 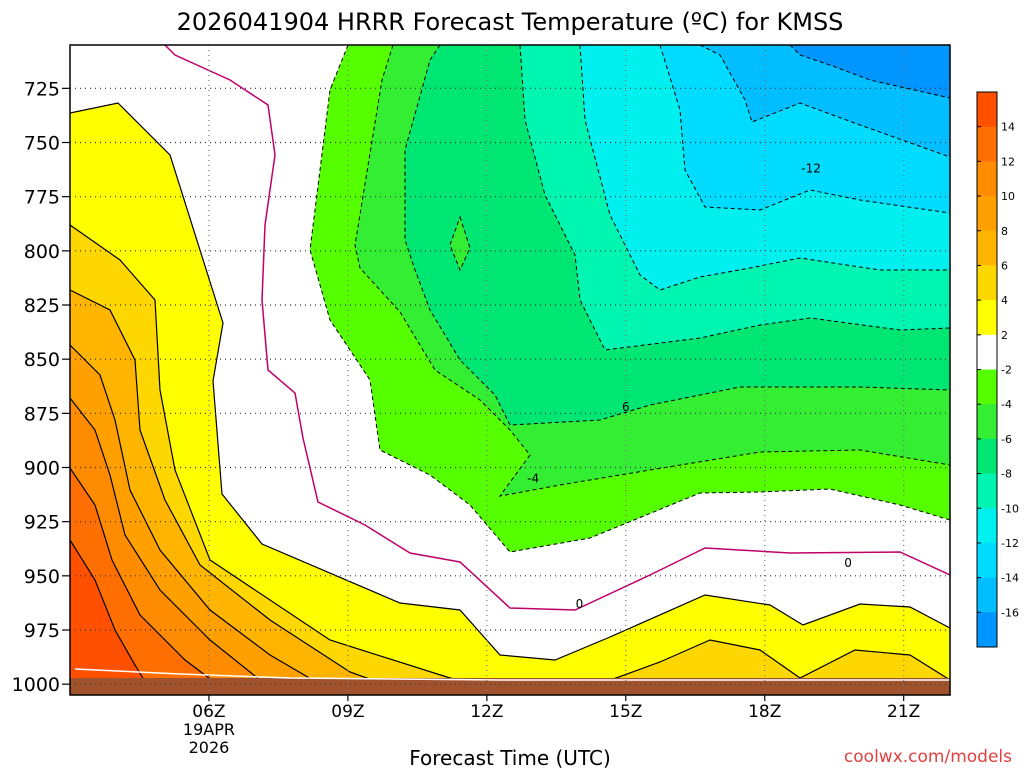 What do you see at coordinates (42, 469) in the screenshot?
I see `y-tick-label: 900` at bounding box center [42, 469].